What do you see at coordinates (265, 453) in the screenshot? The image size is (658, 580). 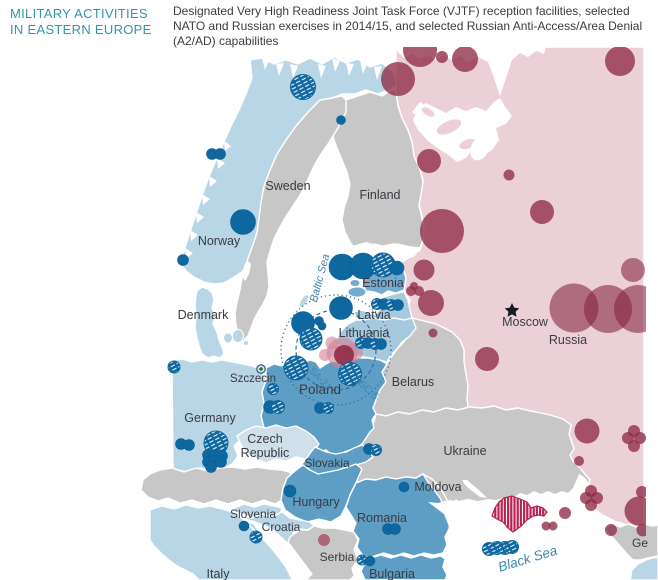 I see `svg-text: Republic` at bounding box center [265, 453].